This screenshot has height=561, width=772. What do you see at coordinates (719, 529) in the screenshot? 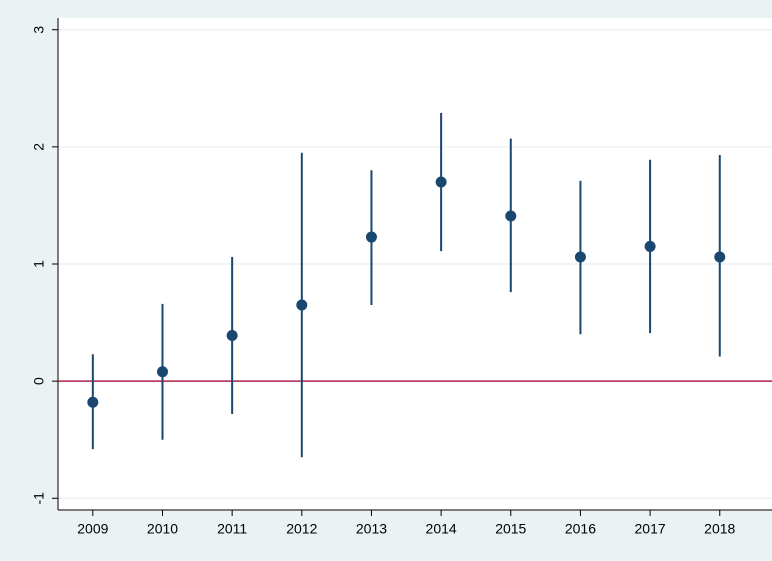
I see `x-tick-label: 2018` at bounding box center [719, 529].